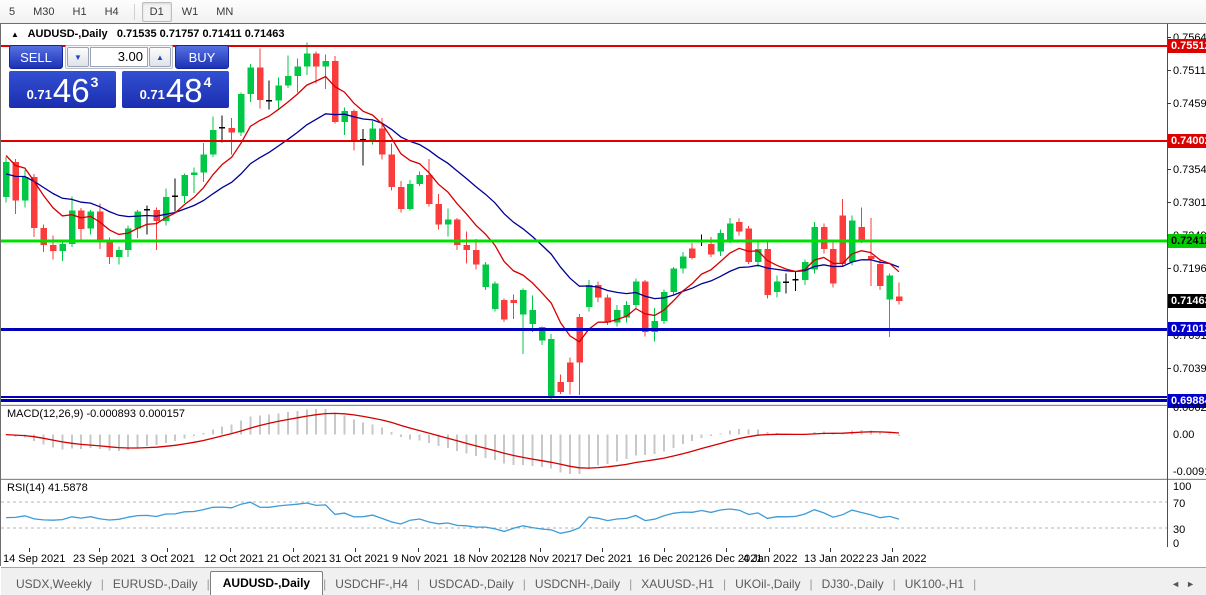 The width and height of the screenshot is (1206, 595). I want to click on volume-decrease-icon: ▼, so click(78, 57).